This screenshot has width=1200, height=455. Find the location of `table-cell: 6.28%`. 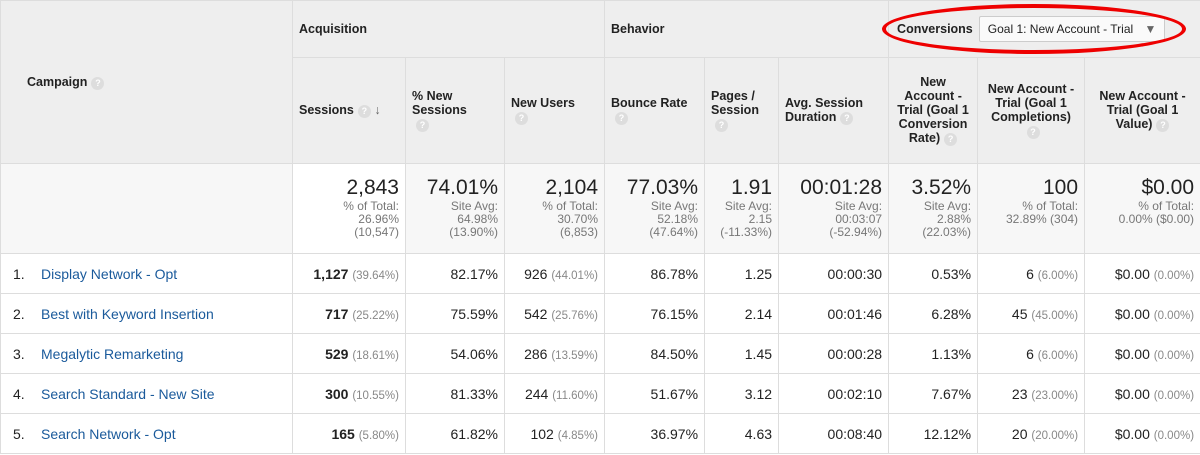

table-cell: 6.28% is located at coordinates (933, 313).